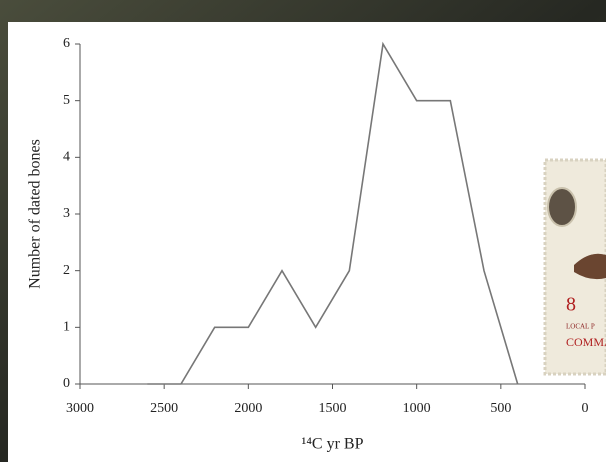 The width and height of the screenshot is (606, 462). Describe the element at coordinates (80, 408) in the screenshot. I see `x-tick-label: 3000` at that location.